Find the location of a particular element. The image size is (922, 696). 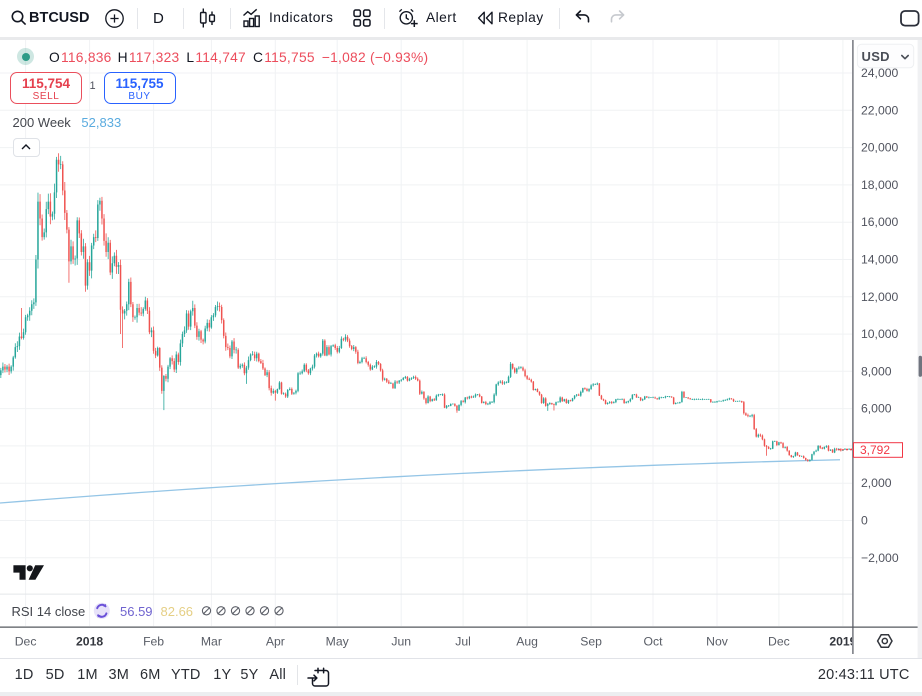

svg-text: Mar is located at coordinates (211, 642).